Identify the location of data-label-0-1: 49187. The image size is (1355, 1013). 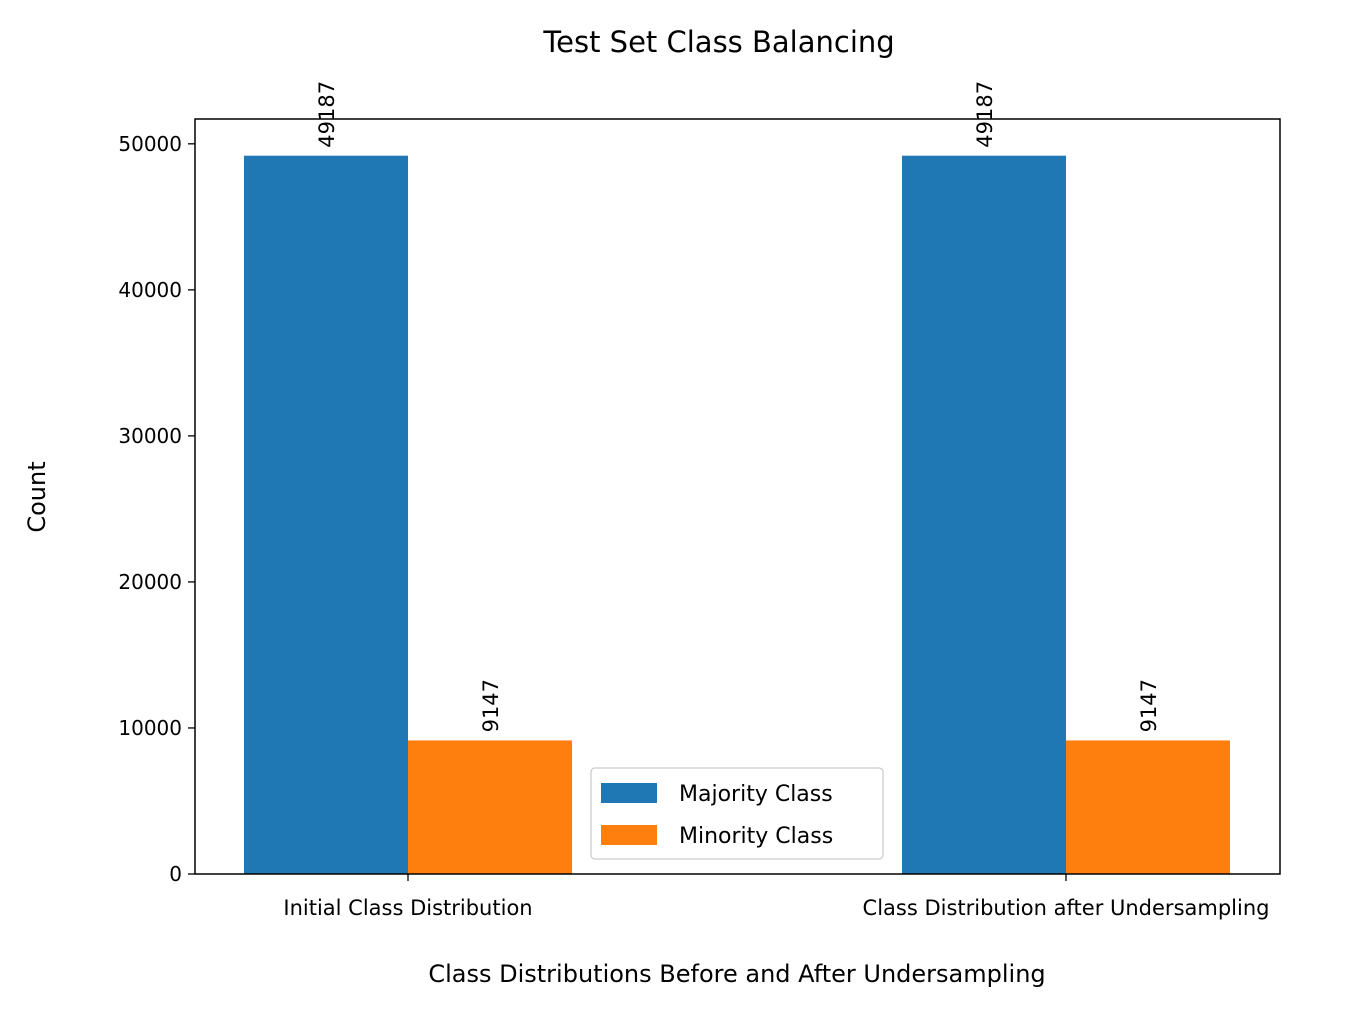
(985, 114).